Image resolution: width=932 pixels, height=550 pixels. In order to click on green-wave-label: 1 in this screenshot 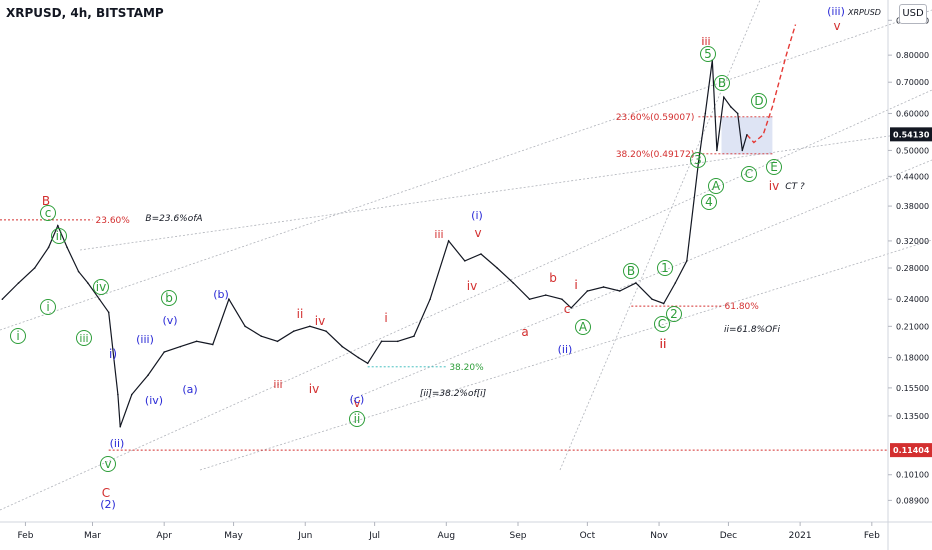, I will do `click(665, 268)`.